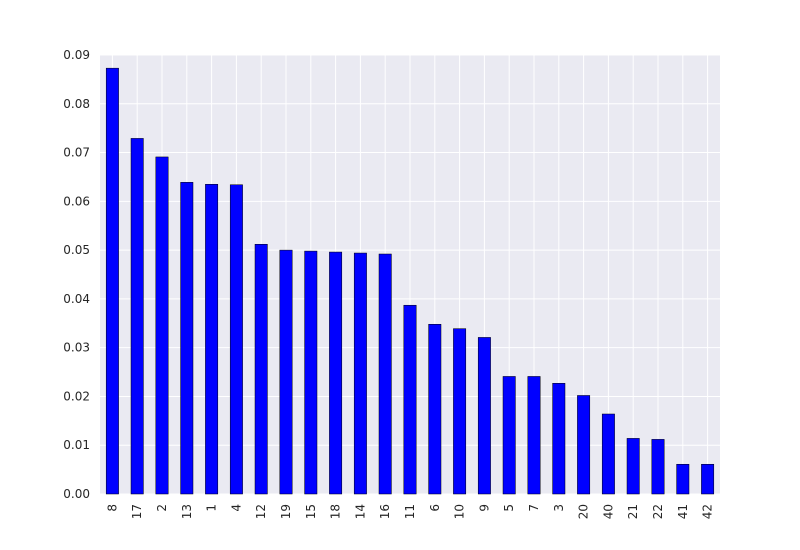 This screenshot has height=550, width=800. Describe the element at coordinates (76, 55) in the screenshot. I see `y-tick-label: 0.09` at that location.